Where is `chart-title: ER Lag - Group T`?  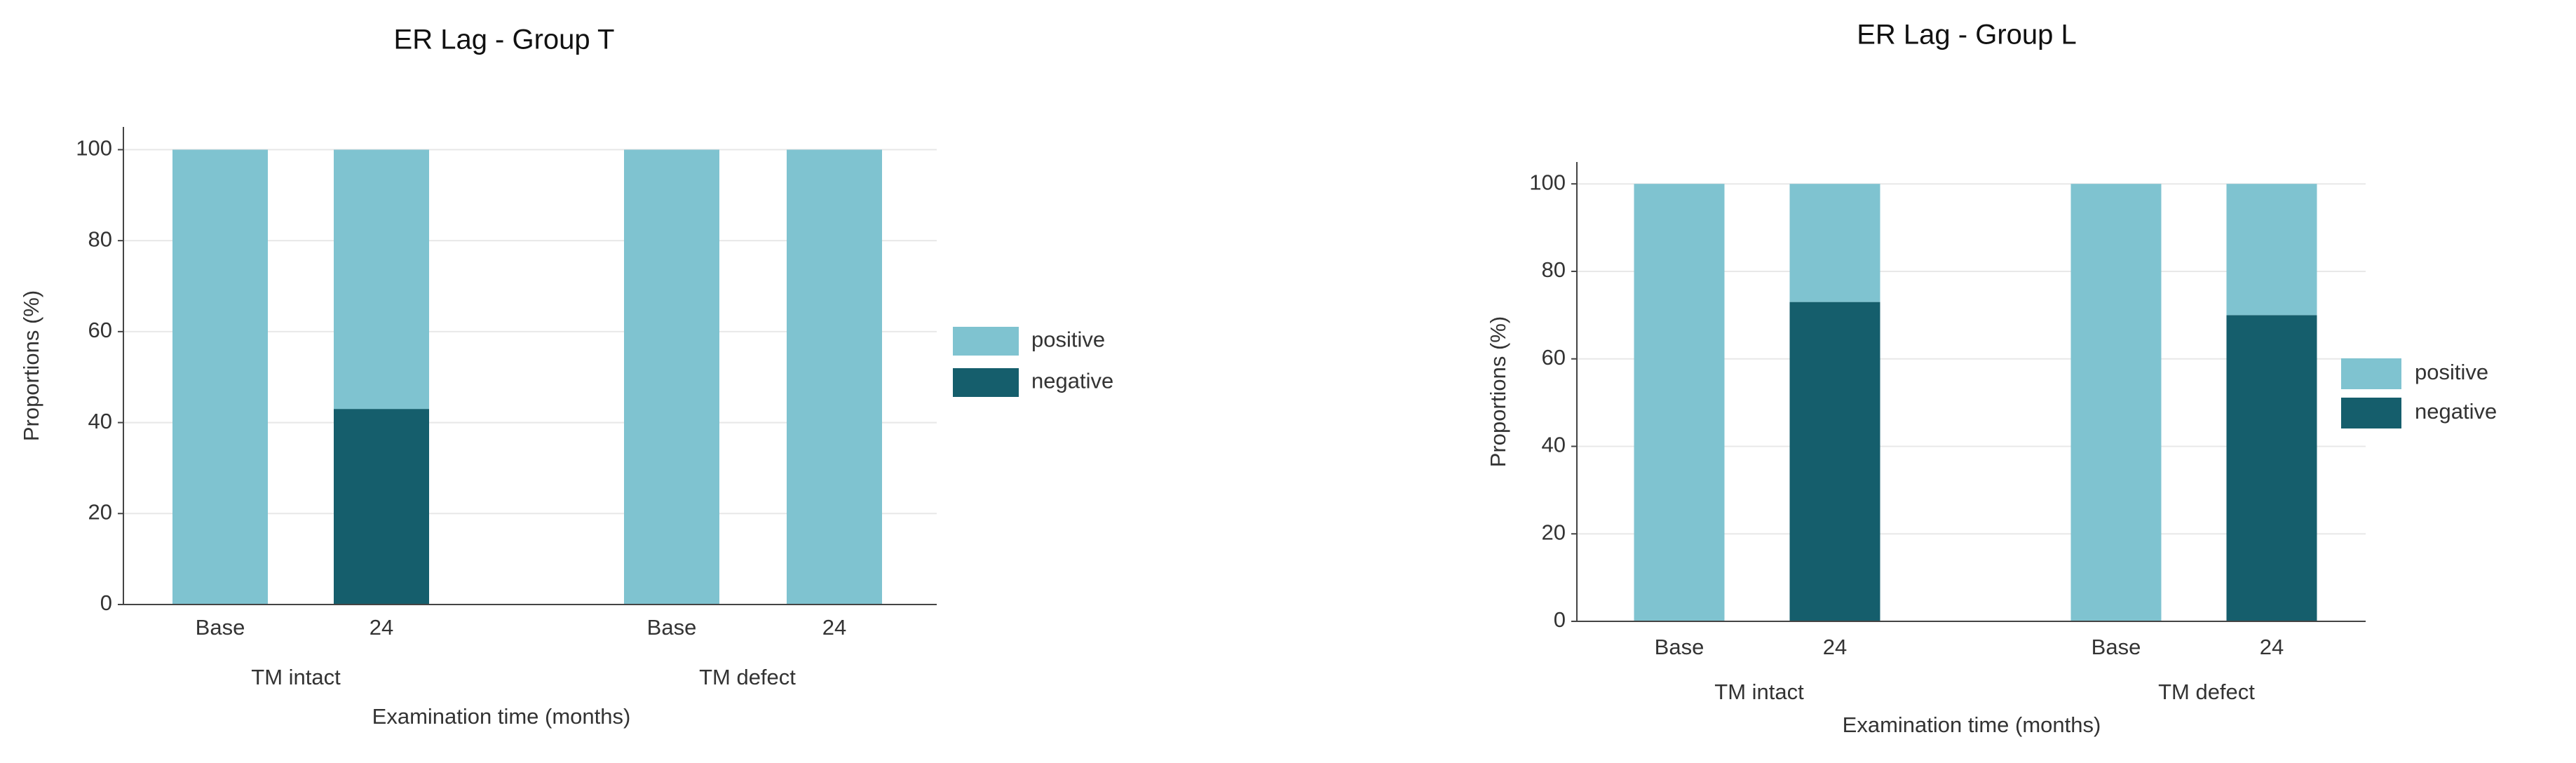
chart-title: ER Lag - Group T is located at coordinates (504, 40).